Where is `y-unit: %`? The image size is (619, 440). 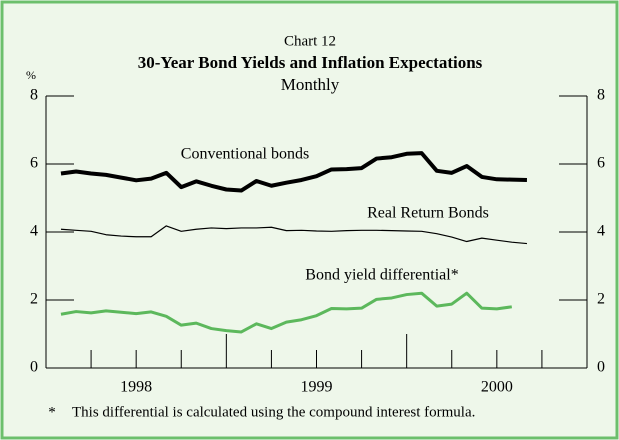 y-unit: % is located at coordinates (31, 75).